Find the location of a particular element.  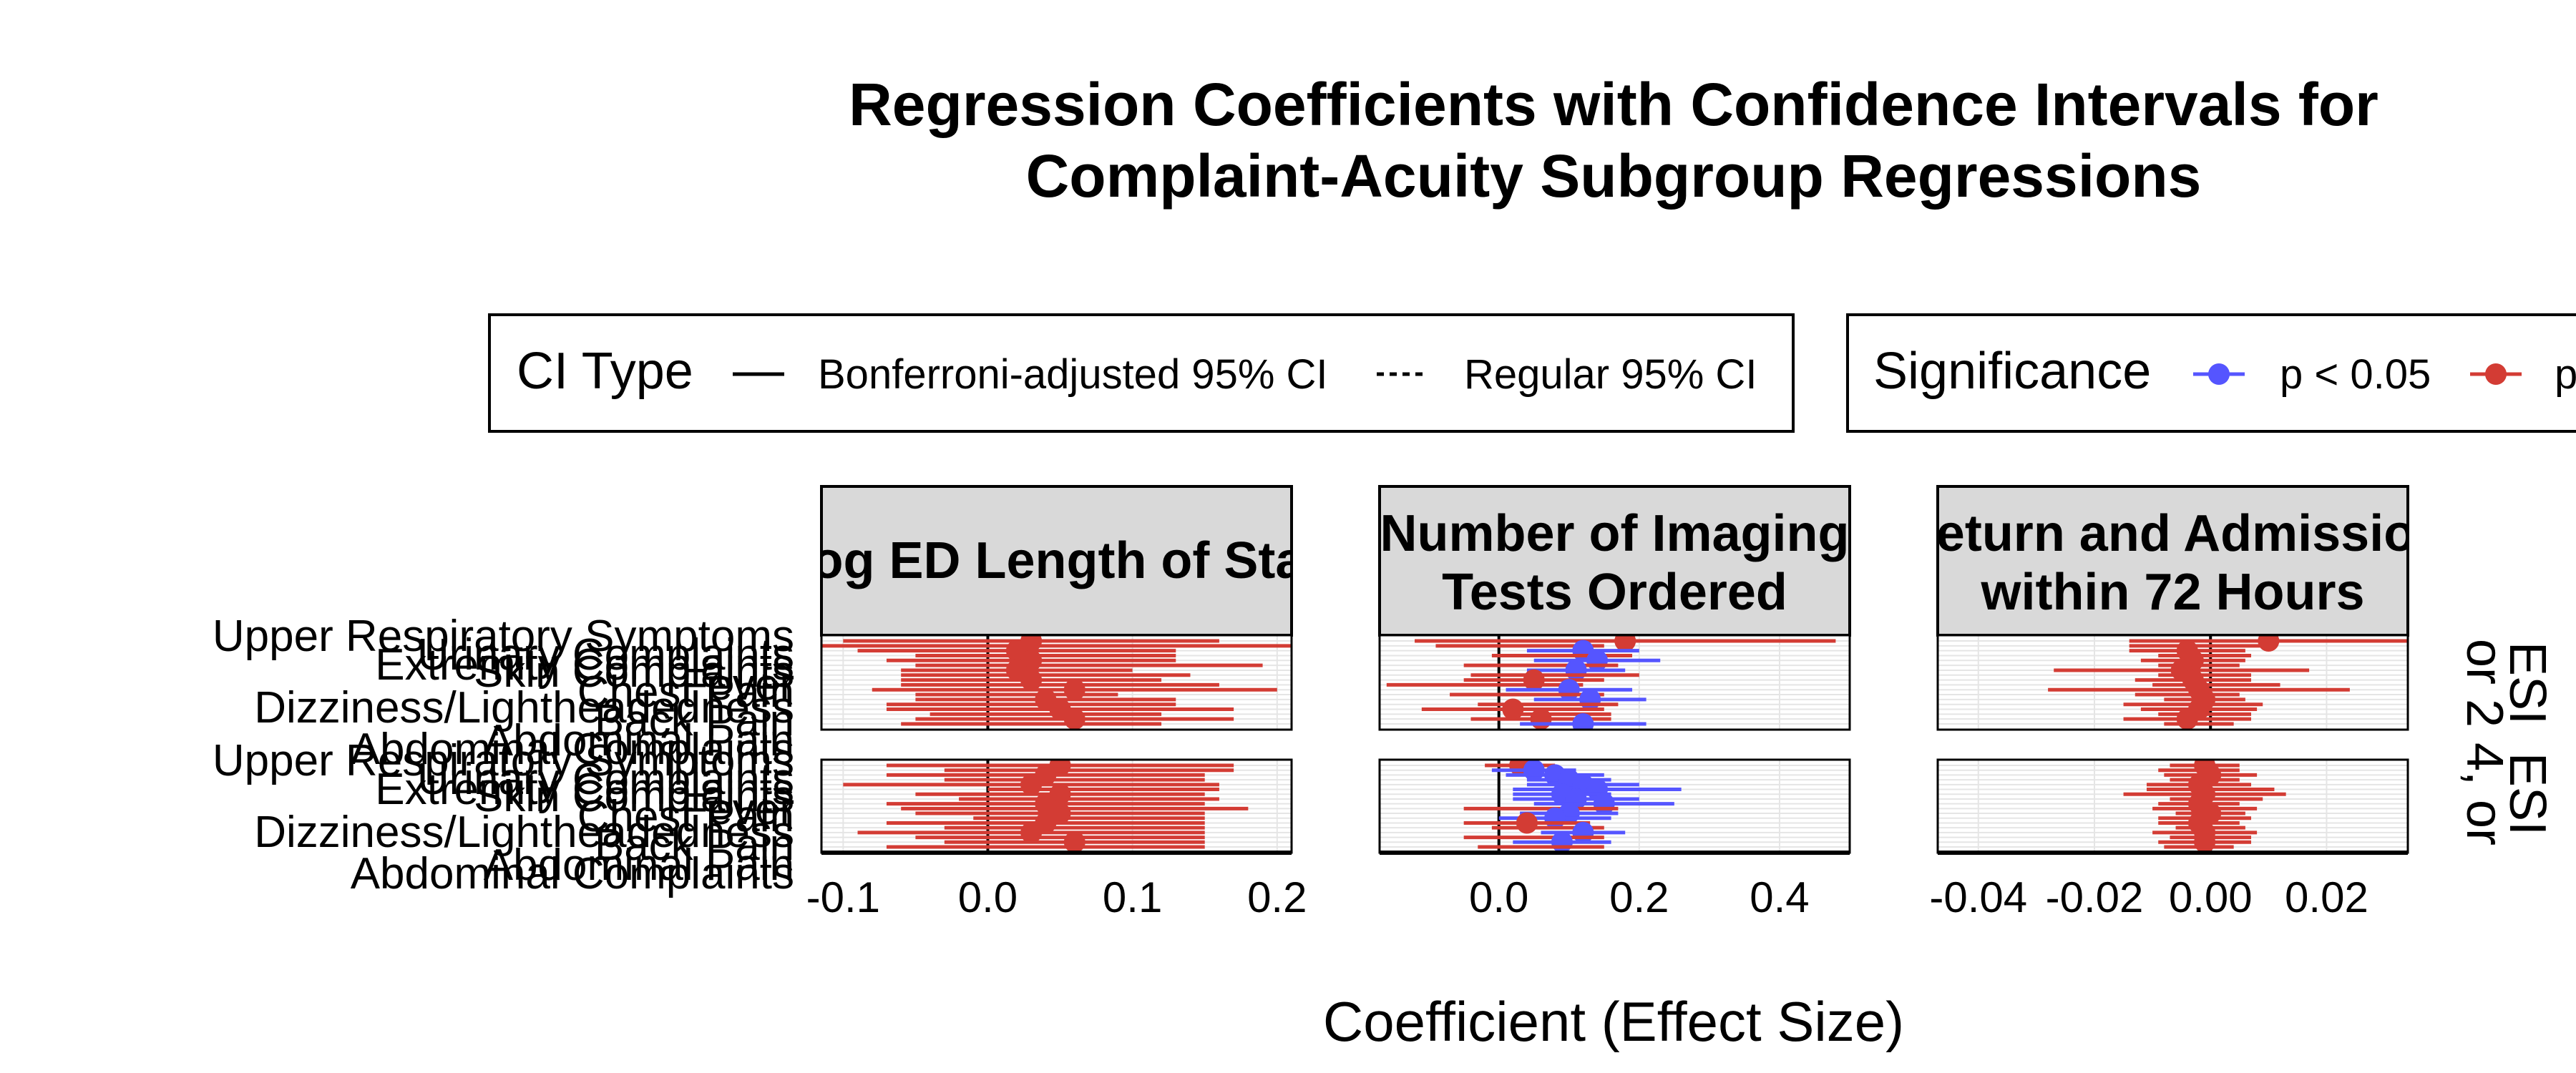

significance-legend-title: Significance is located at coordinates (2012, 372).